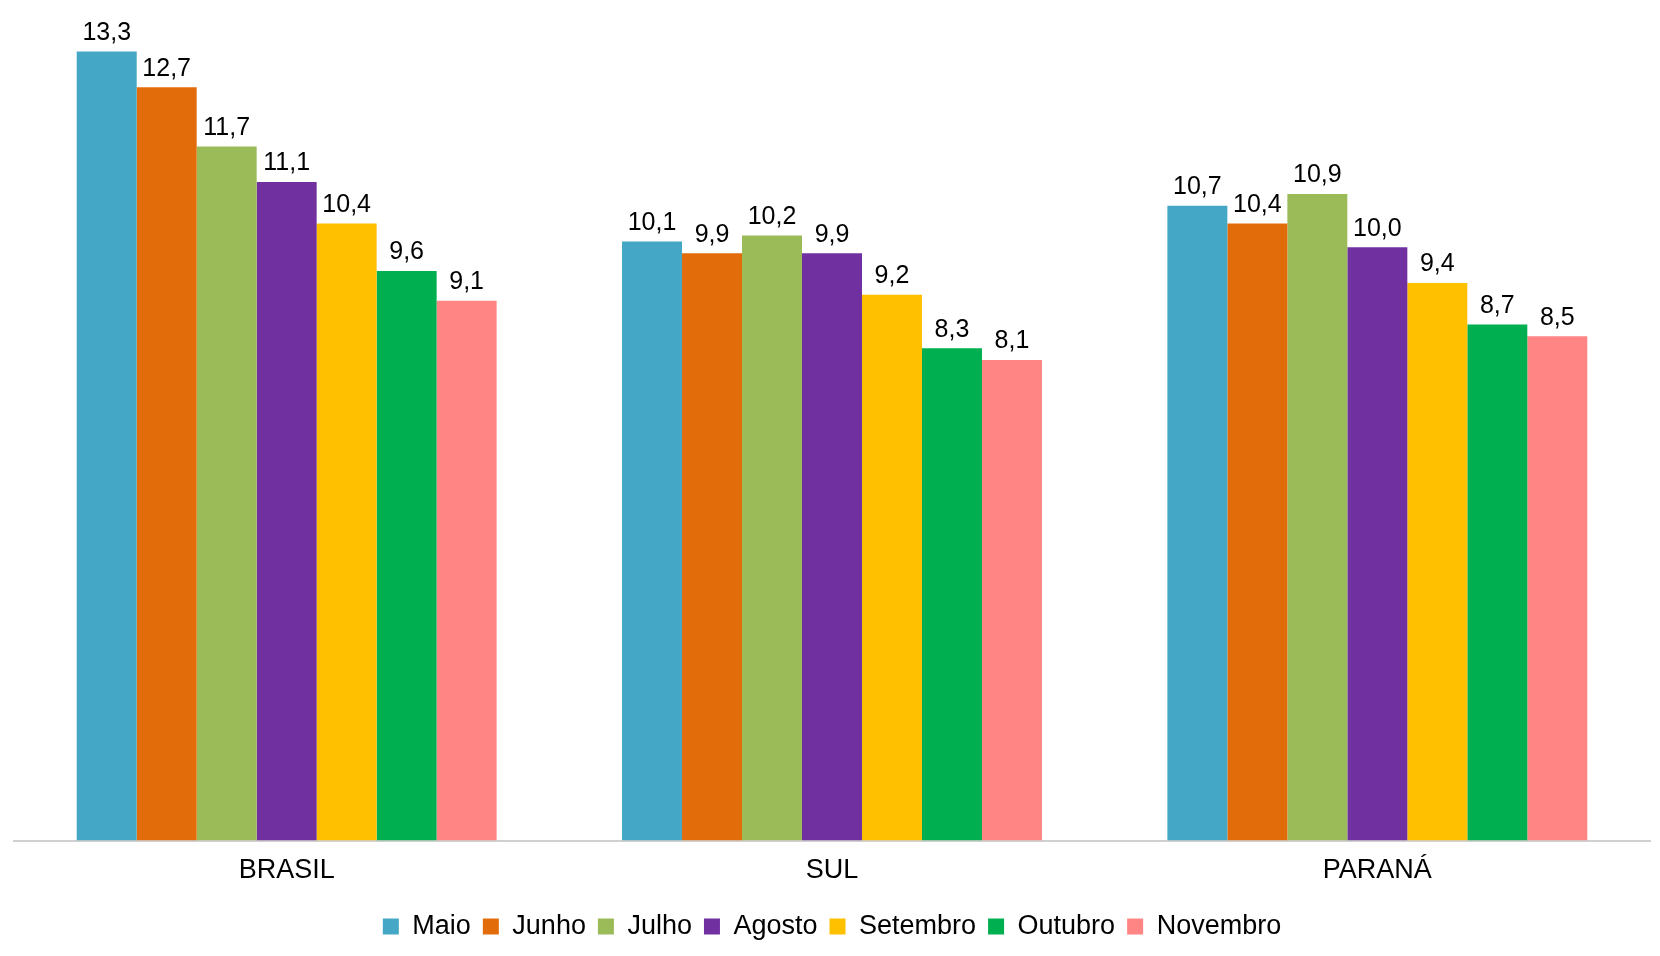 The width and height of the screenshot is (1660, 956). I want to click on data-label: 9,1, so click(467, 280).